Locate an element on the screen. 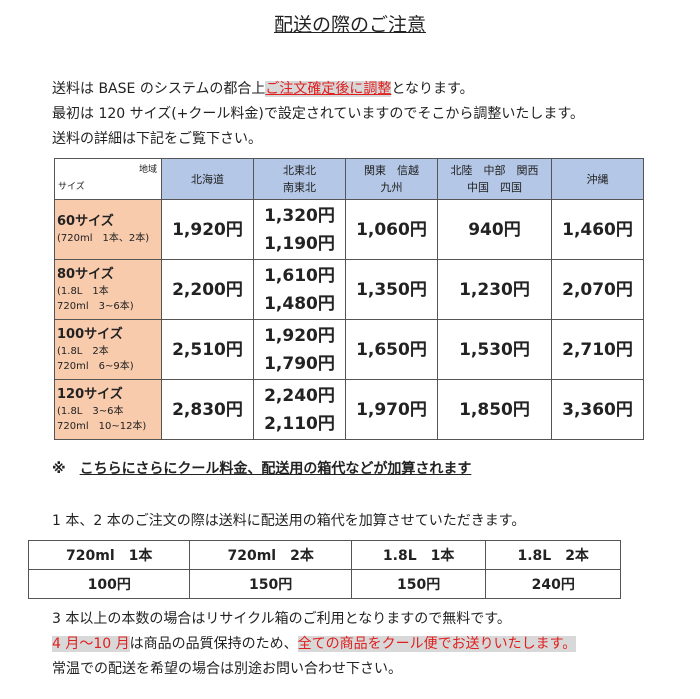 Image resolution: width=700 pixels, height=699 pixels. price: 2,070円 is located at coordinates (597, 289).